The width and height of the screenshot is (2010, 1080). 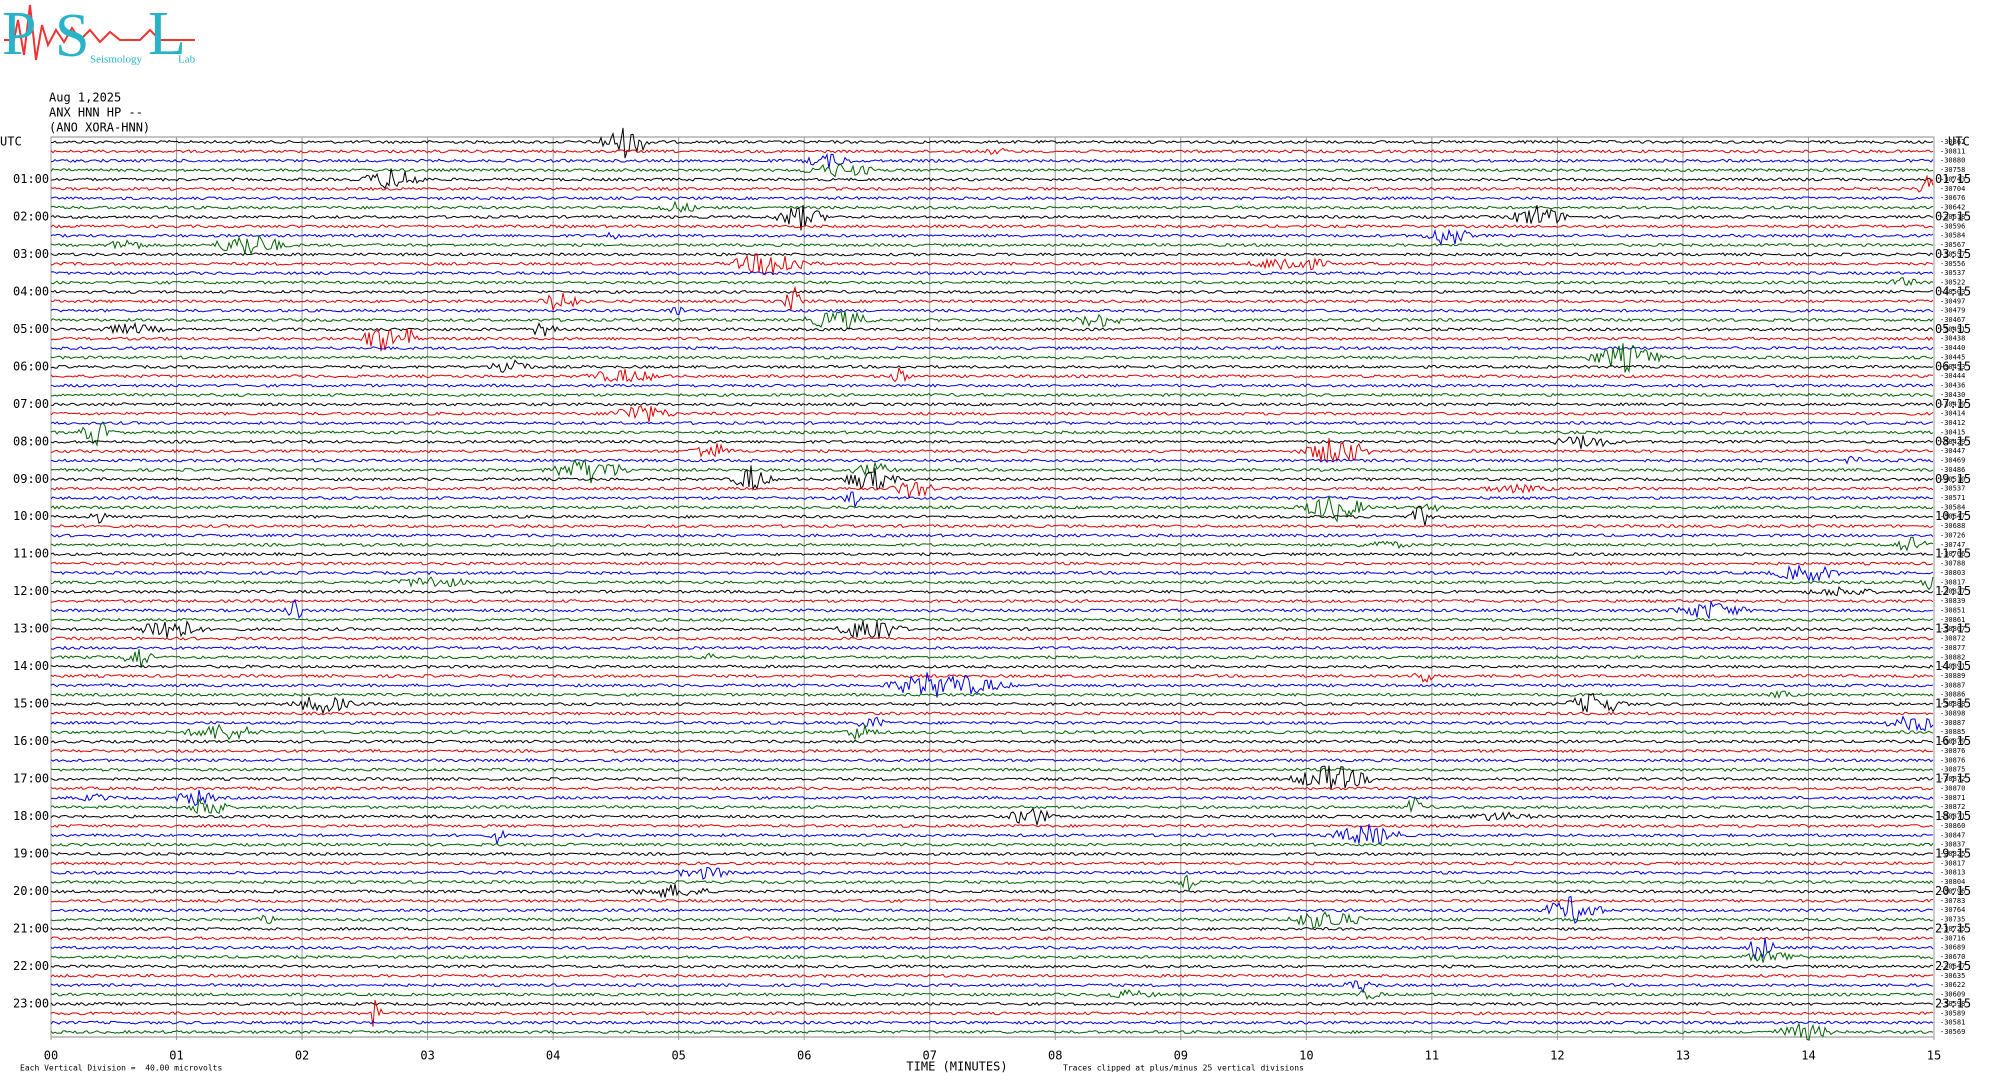 What do you see at coordinates (1181, 1056) in the screenshot?
I see `x-tick-label: 09` at bounding box center [1181, 1056].